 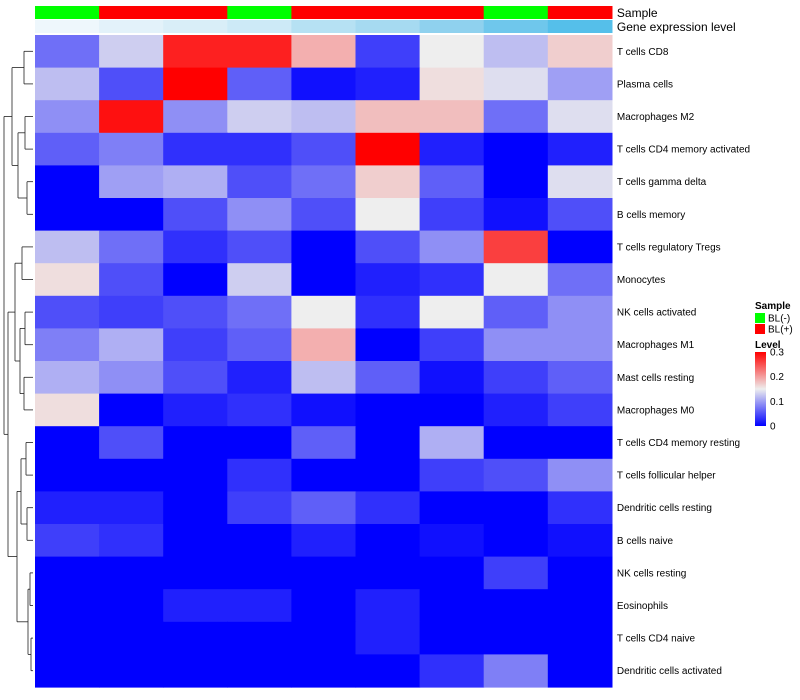 What do you see at coordinates (645, 541) in the screenshot?
I see `row-label: B cells naive` at bounding box center [645, 541].